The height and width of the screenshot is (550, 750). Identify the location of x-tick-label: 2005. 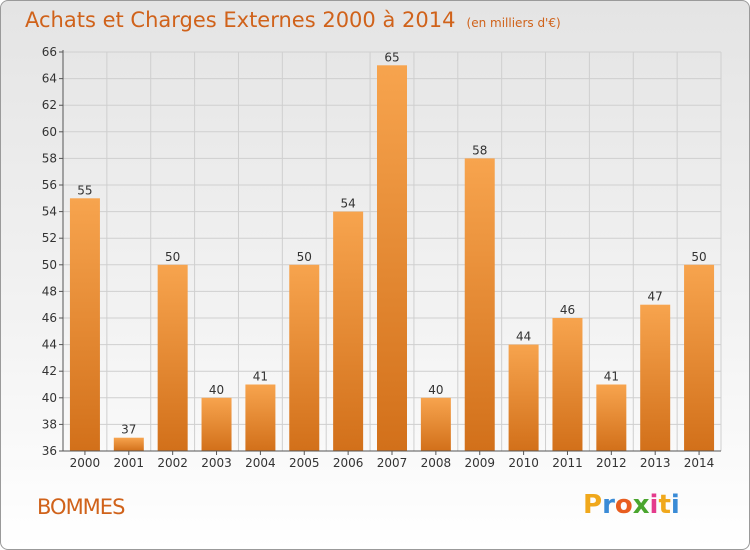
(304, 463).